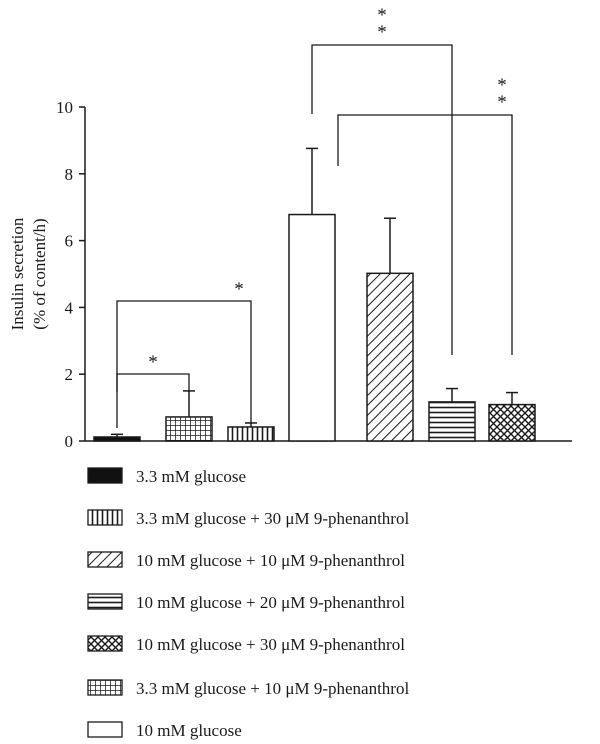  What do you see at coordinates (69, 241) in the screenshot?
I see `y-tick-label: 6` at bounding box center [69, 241].